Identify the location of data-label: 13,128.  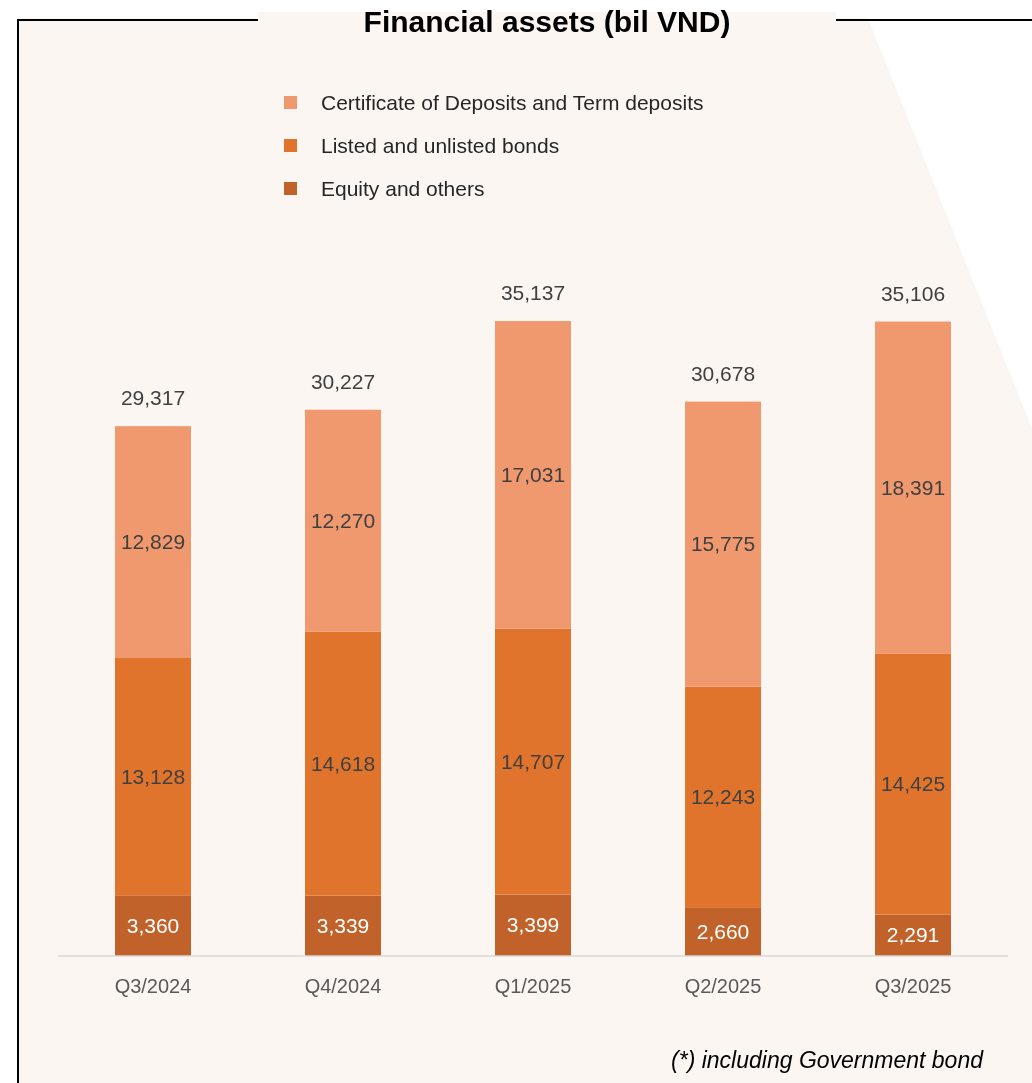
(153, 776).